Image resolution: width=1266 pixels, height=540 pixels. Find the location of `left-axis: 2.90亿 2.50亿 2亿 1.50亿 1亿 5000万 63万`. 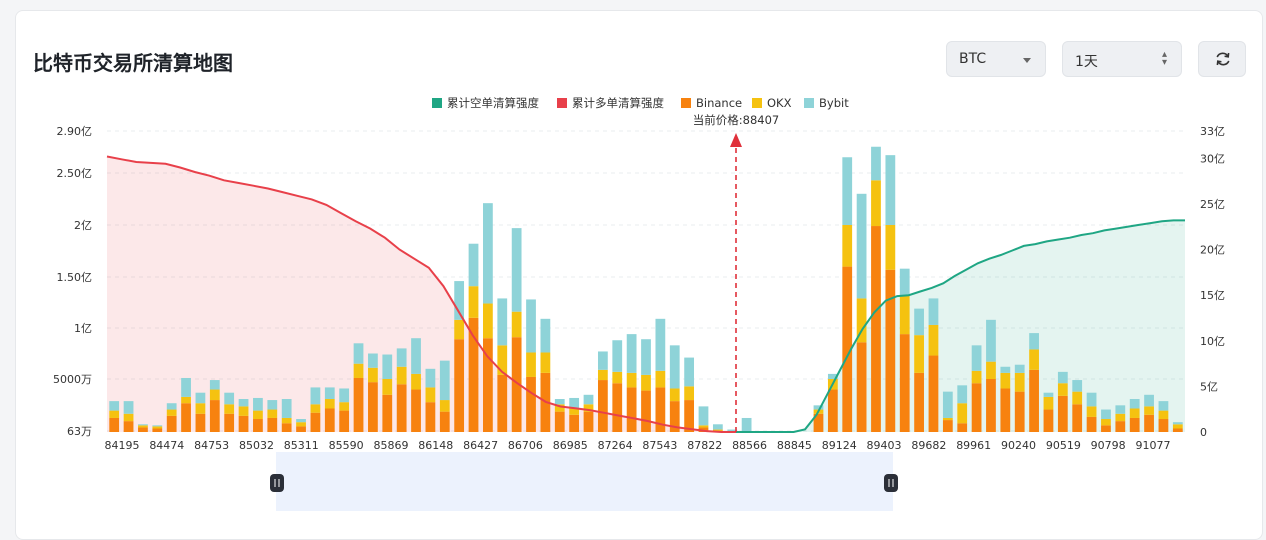

left-axis: 2.90亿 2.50亿 2亿 1.50亿 1亿 5000万 63万 is located at coordinates (72, 281).